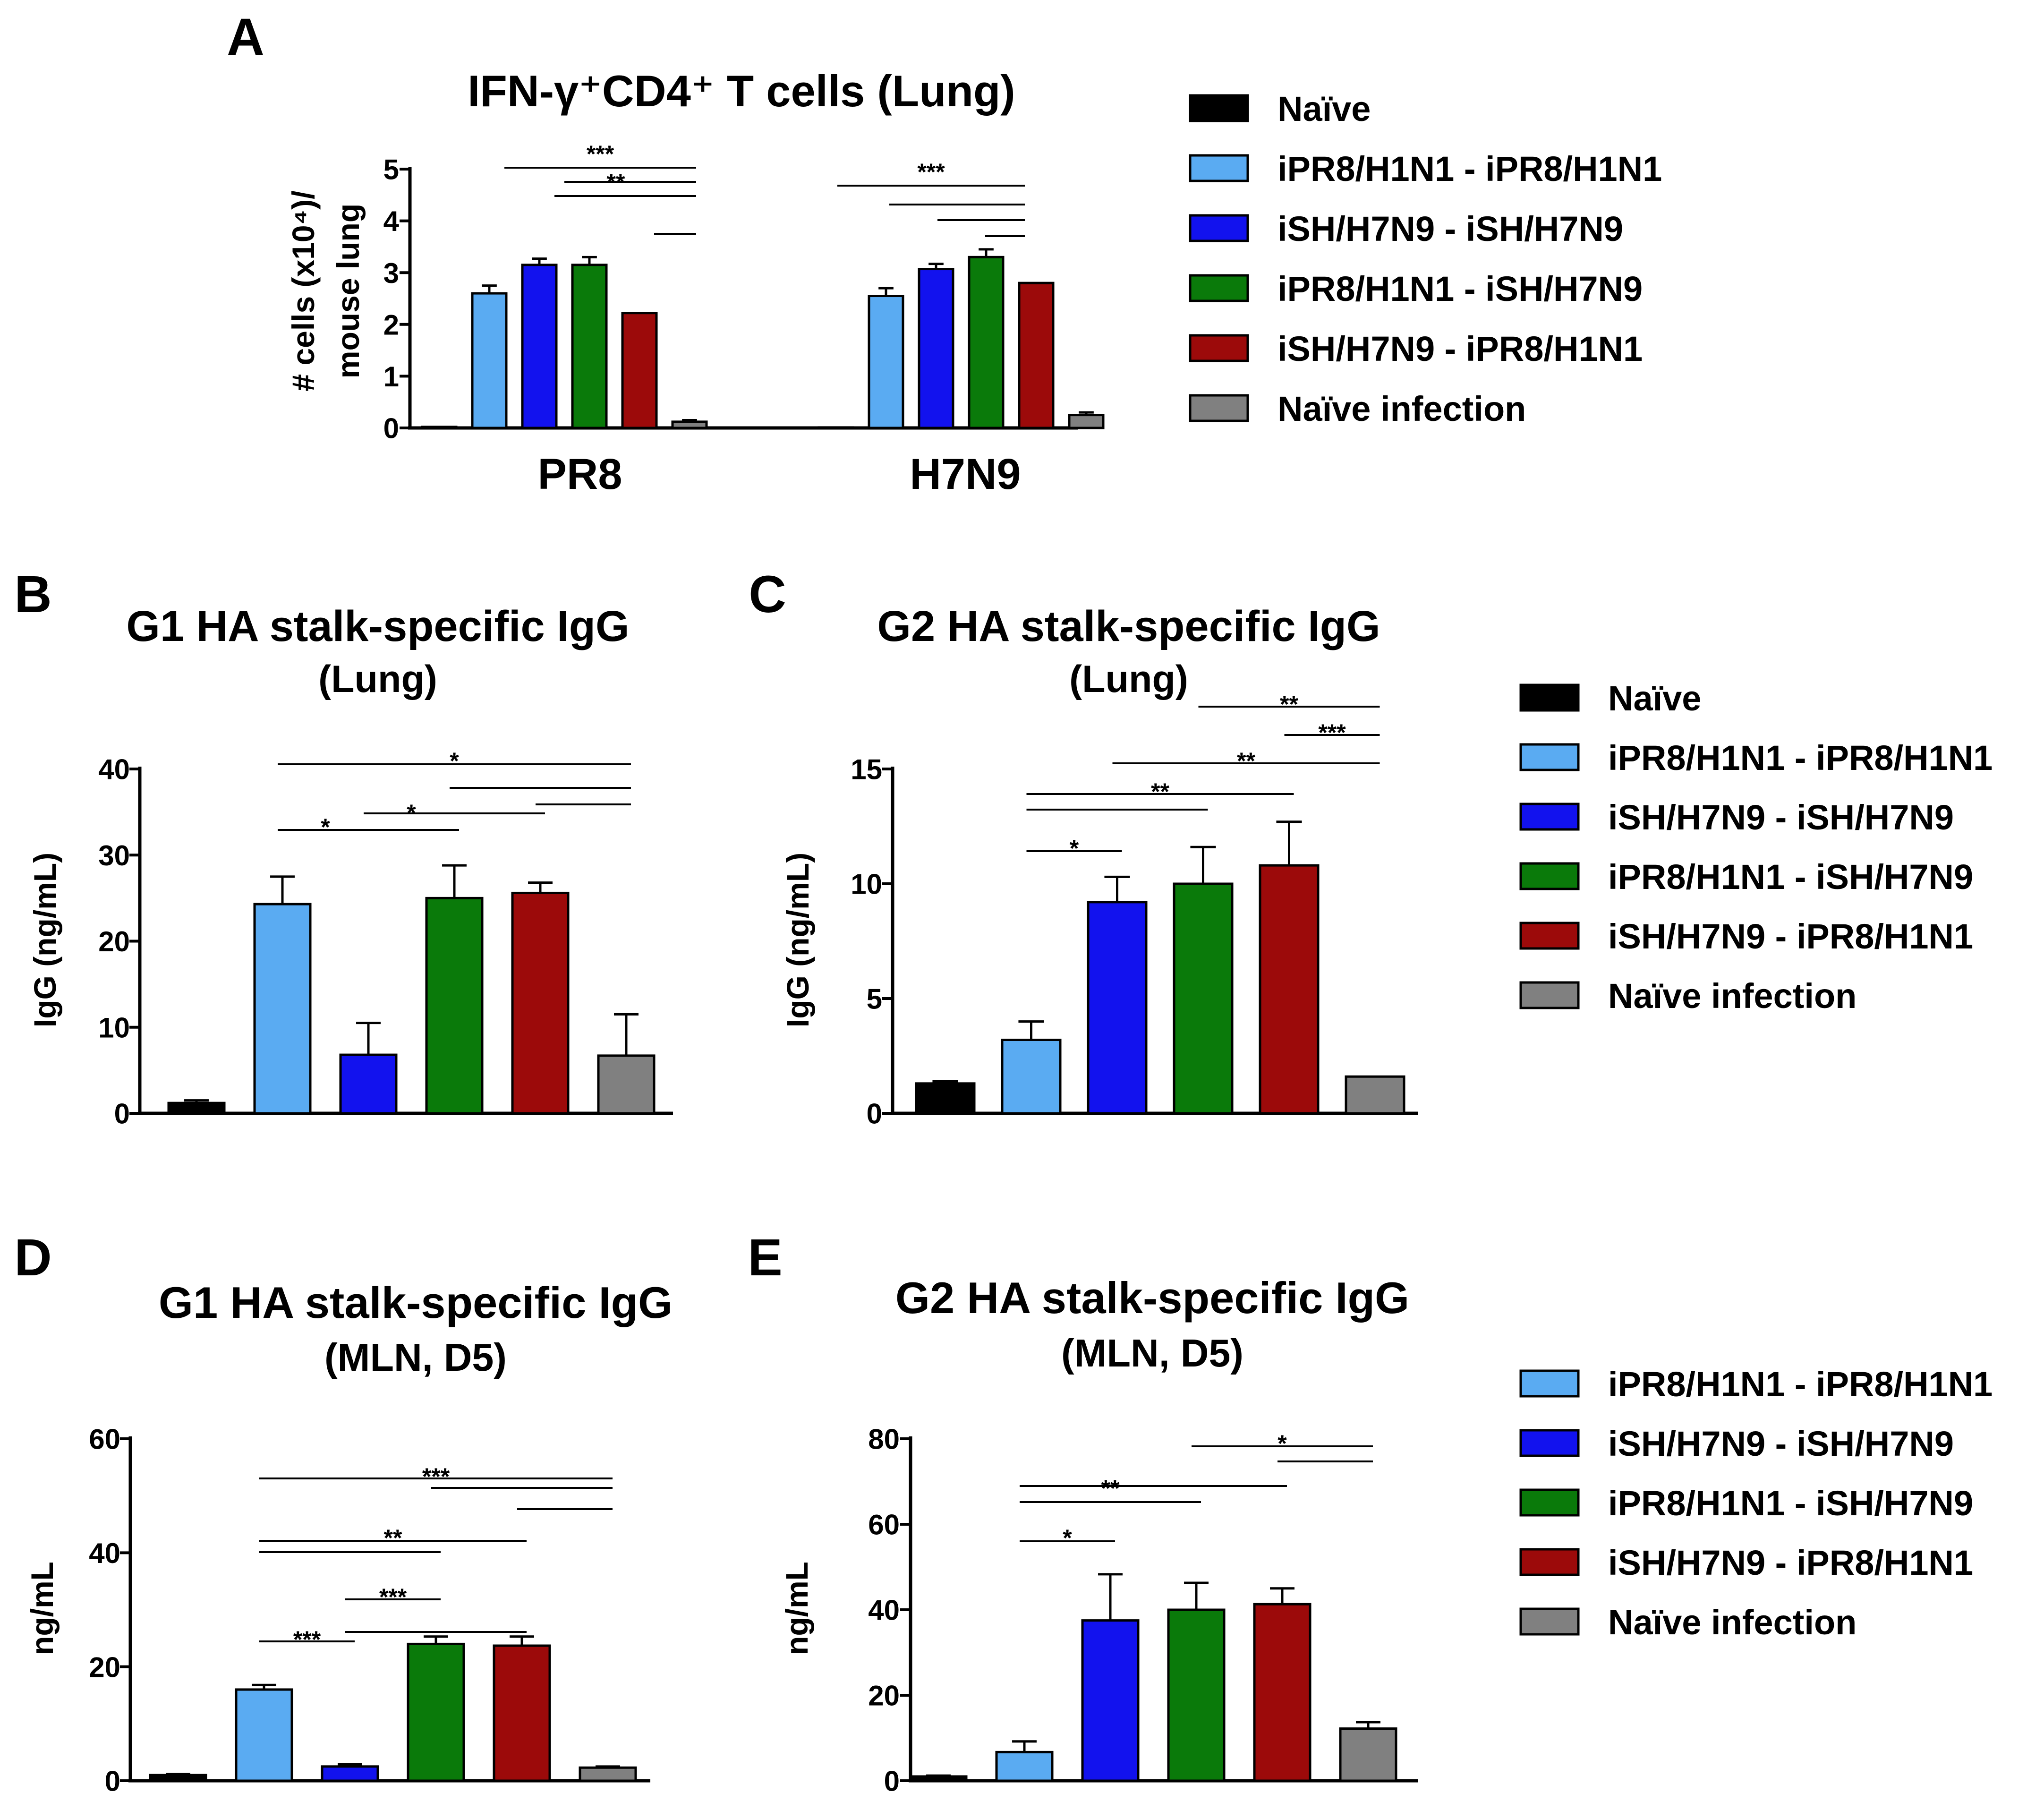  I want to click on panel-letter: E, so click(765, 1258).